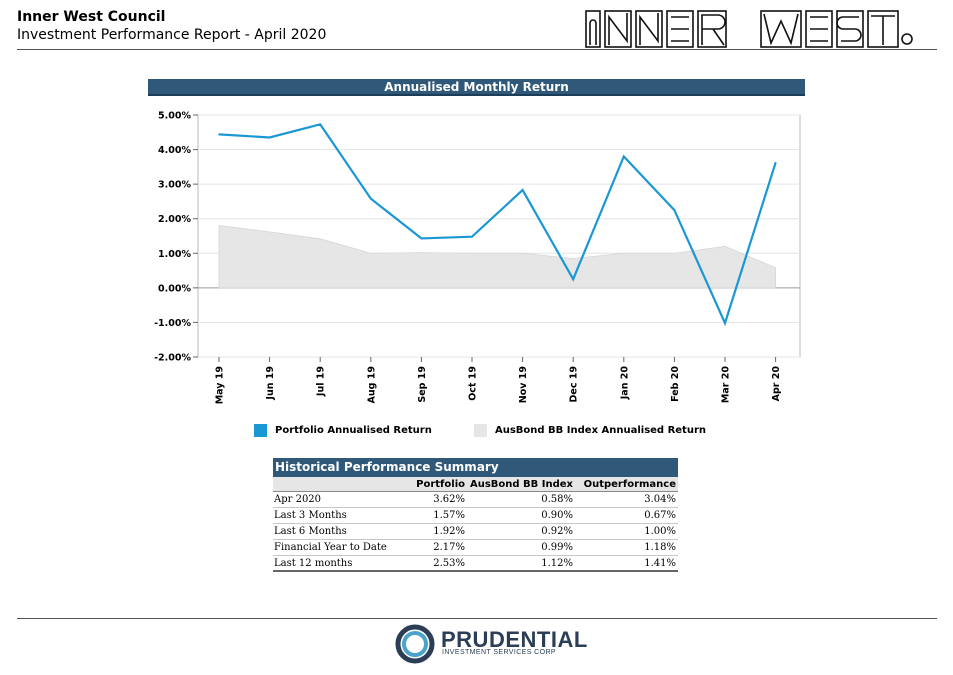 The width and height of the screenshot is (953, 675). Describe the element at coordinates (660, 547) in the screenshot. I see `cell-outperformance: 1.18%` at that location.